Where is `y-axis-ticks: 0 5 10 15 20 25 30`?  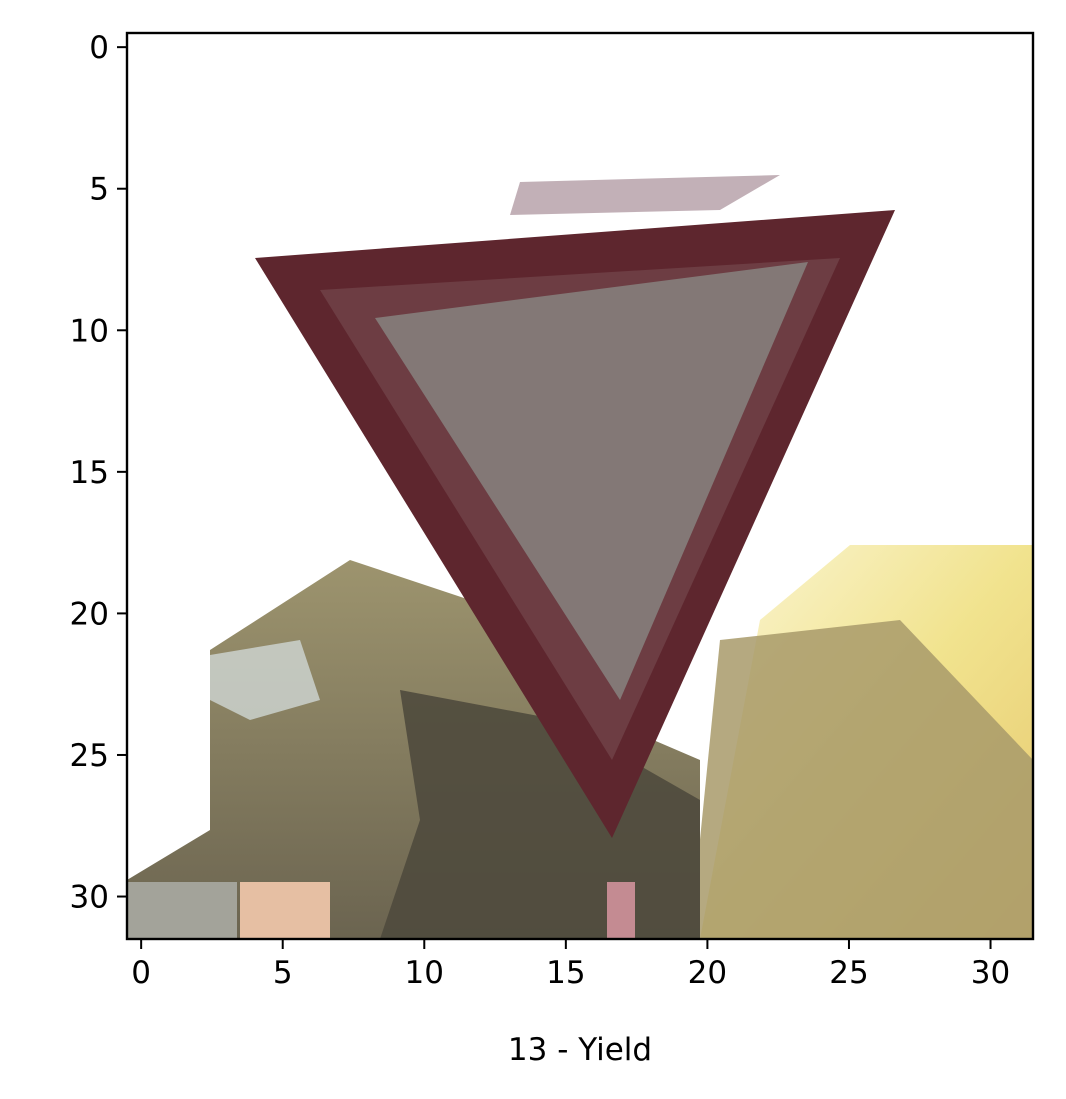 y-axis-ticks: 0 5 10 15 20 25 30 is located at coordinates (98, 473).